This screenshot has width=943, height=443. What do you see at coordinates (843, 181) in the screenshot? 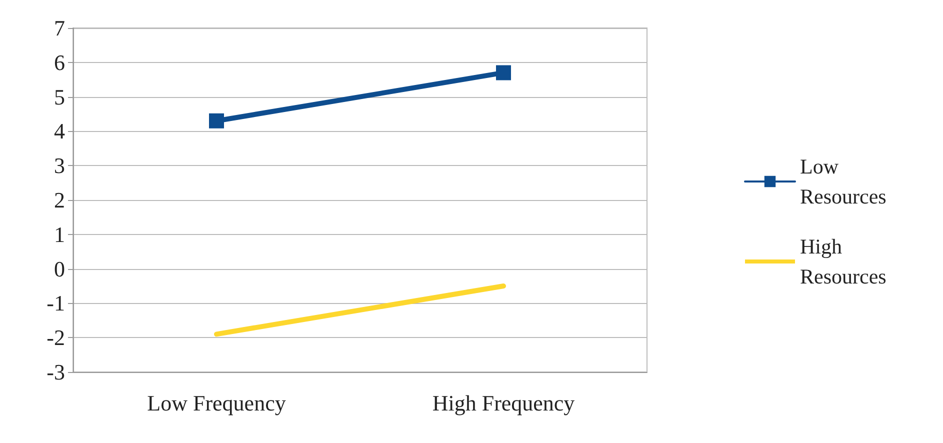
I see `legend-label: Low Resources` at bounding box center [843, 181].